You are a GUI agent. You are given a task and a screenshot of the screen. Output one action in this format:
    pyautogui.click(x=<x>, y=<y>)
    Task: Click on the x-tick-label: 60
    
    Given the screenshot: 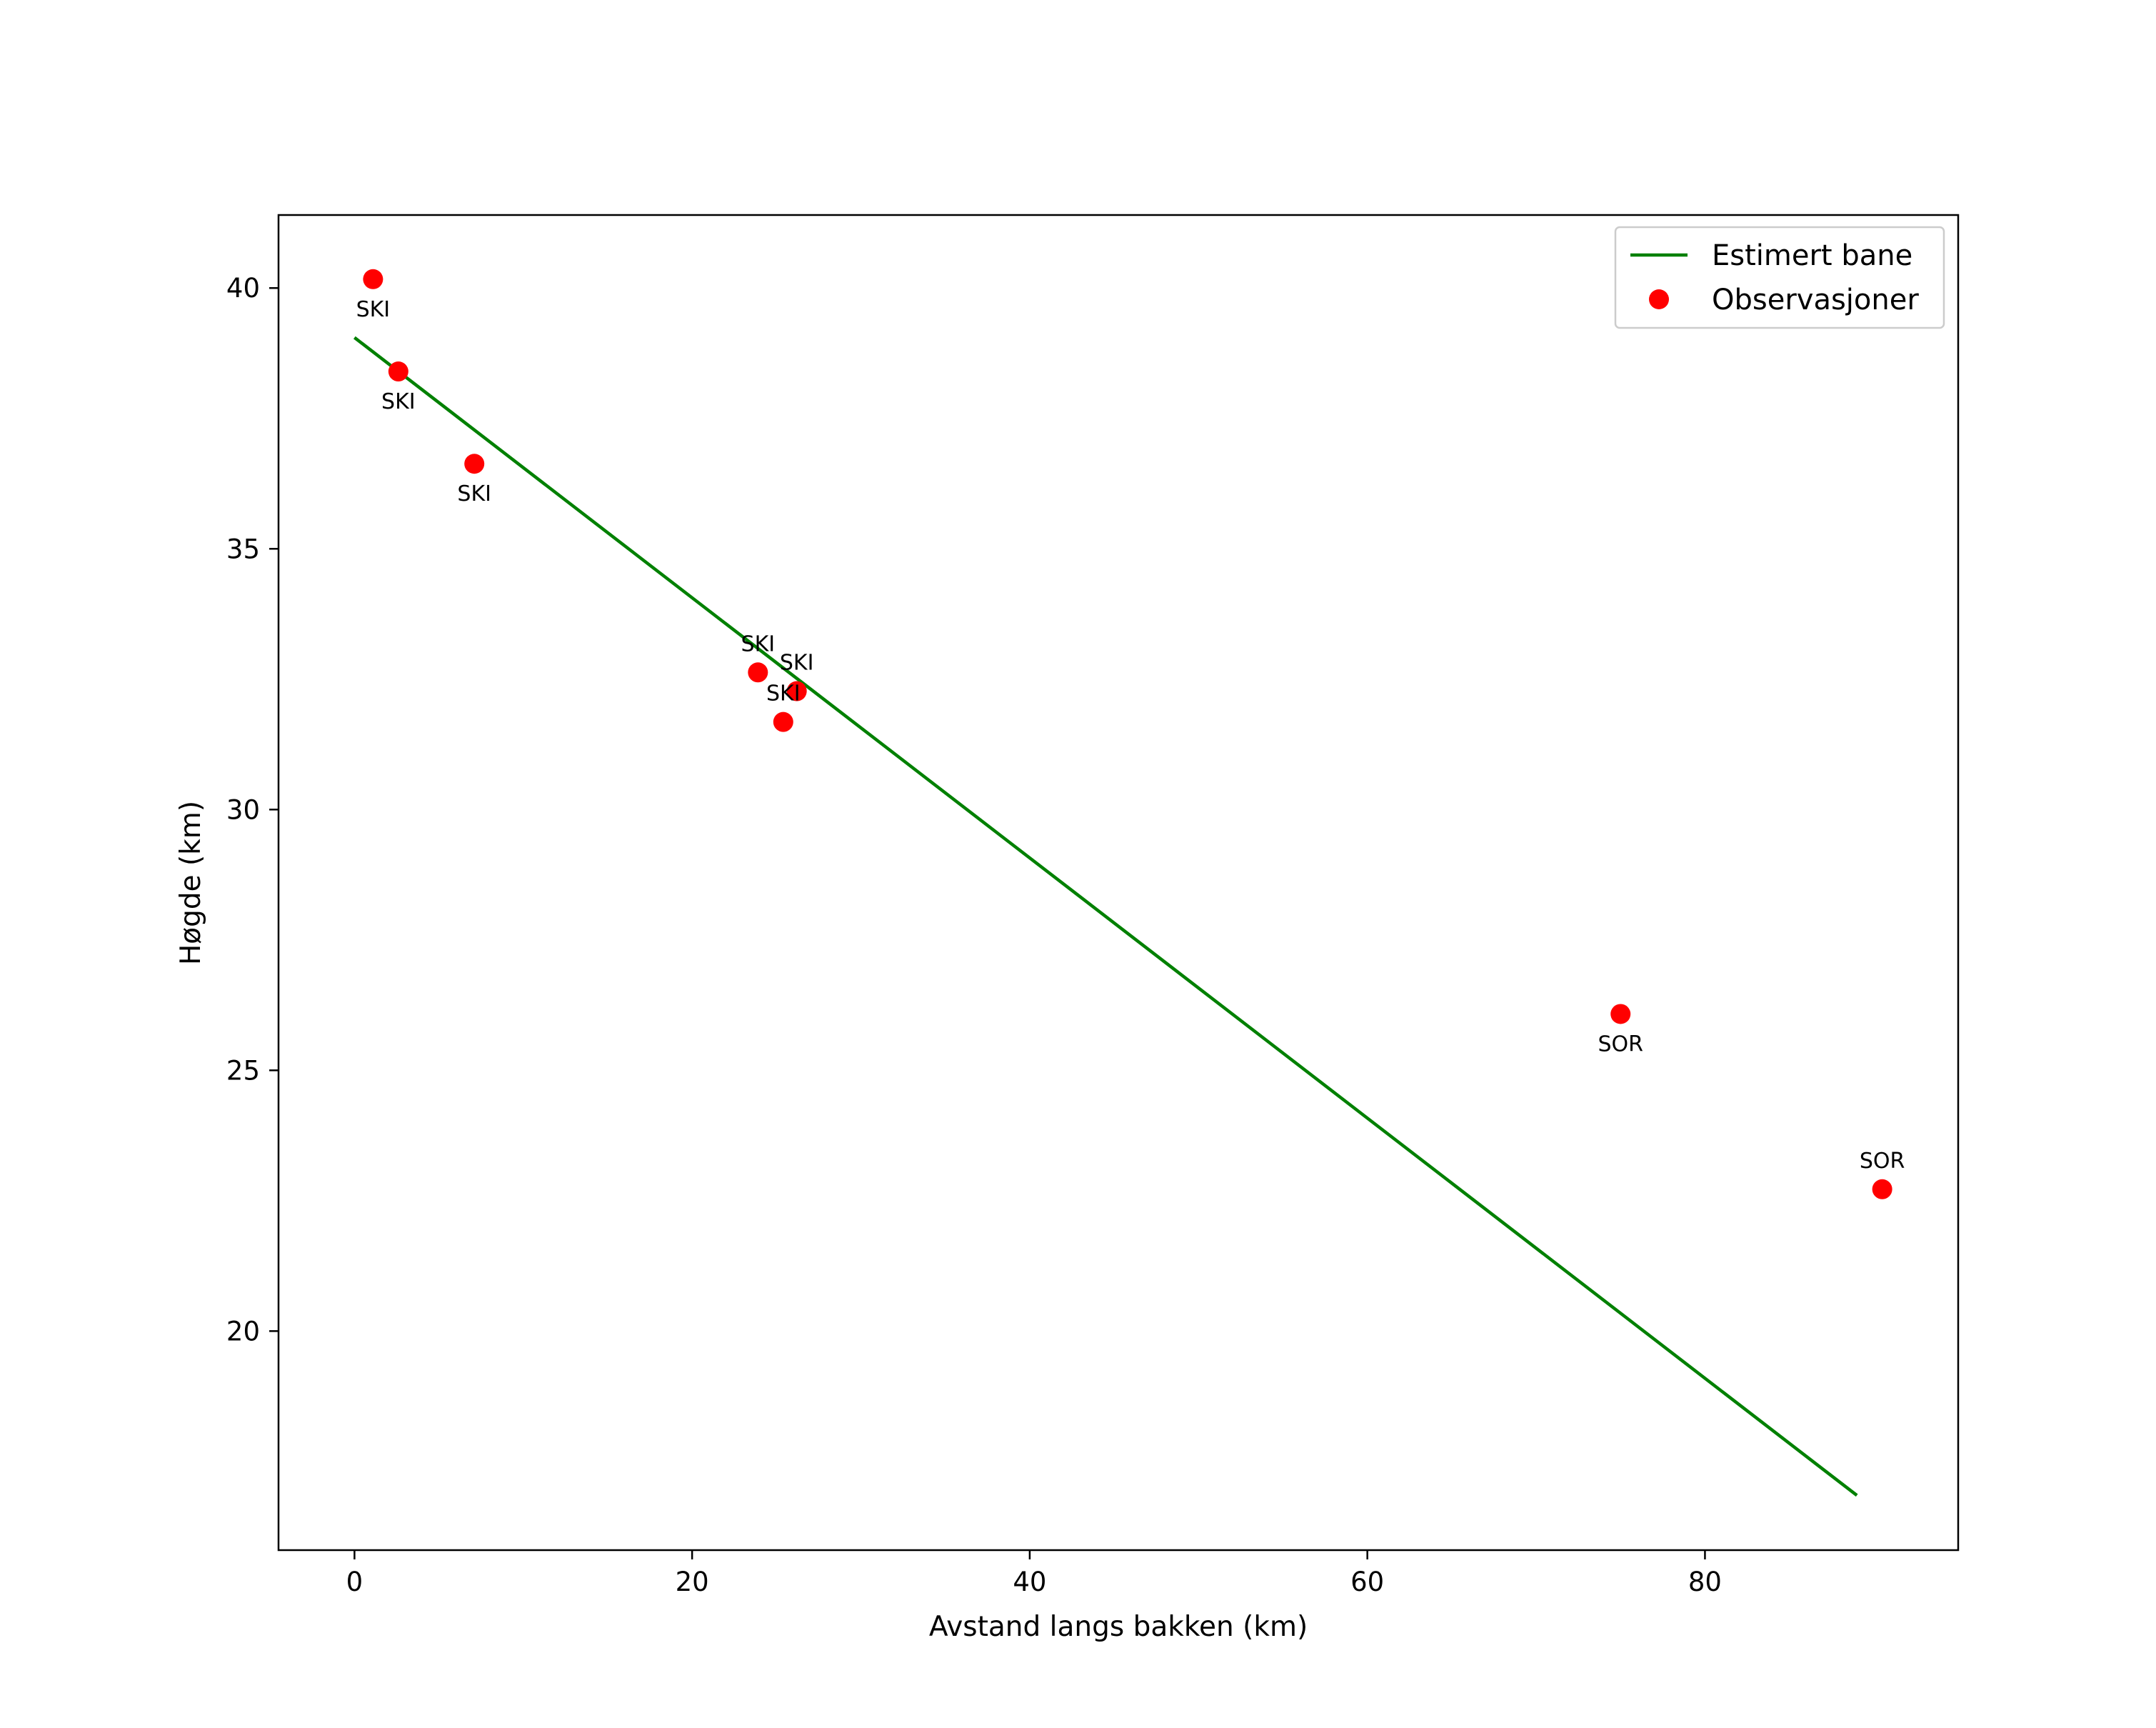 What is the action you would take?
    pyautogui.click(x=1367, y=1582)
    